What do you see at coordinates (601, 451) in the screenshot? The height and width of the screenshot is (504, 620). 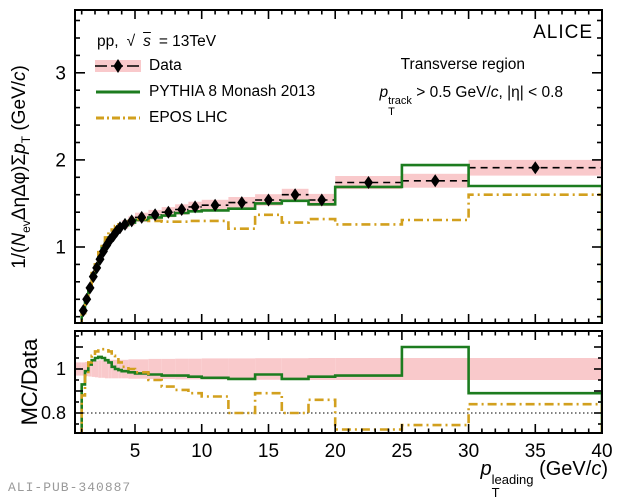 I see `tick-label: 40` at bounding box center [601, 451].